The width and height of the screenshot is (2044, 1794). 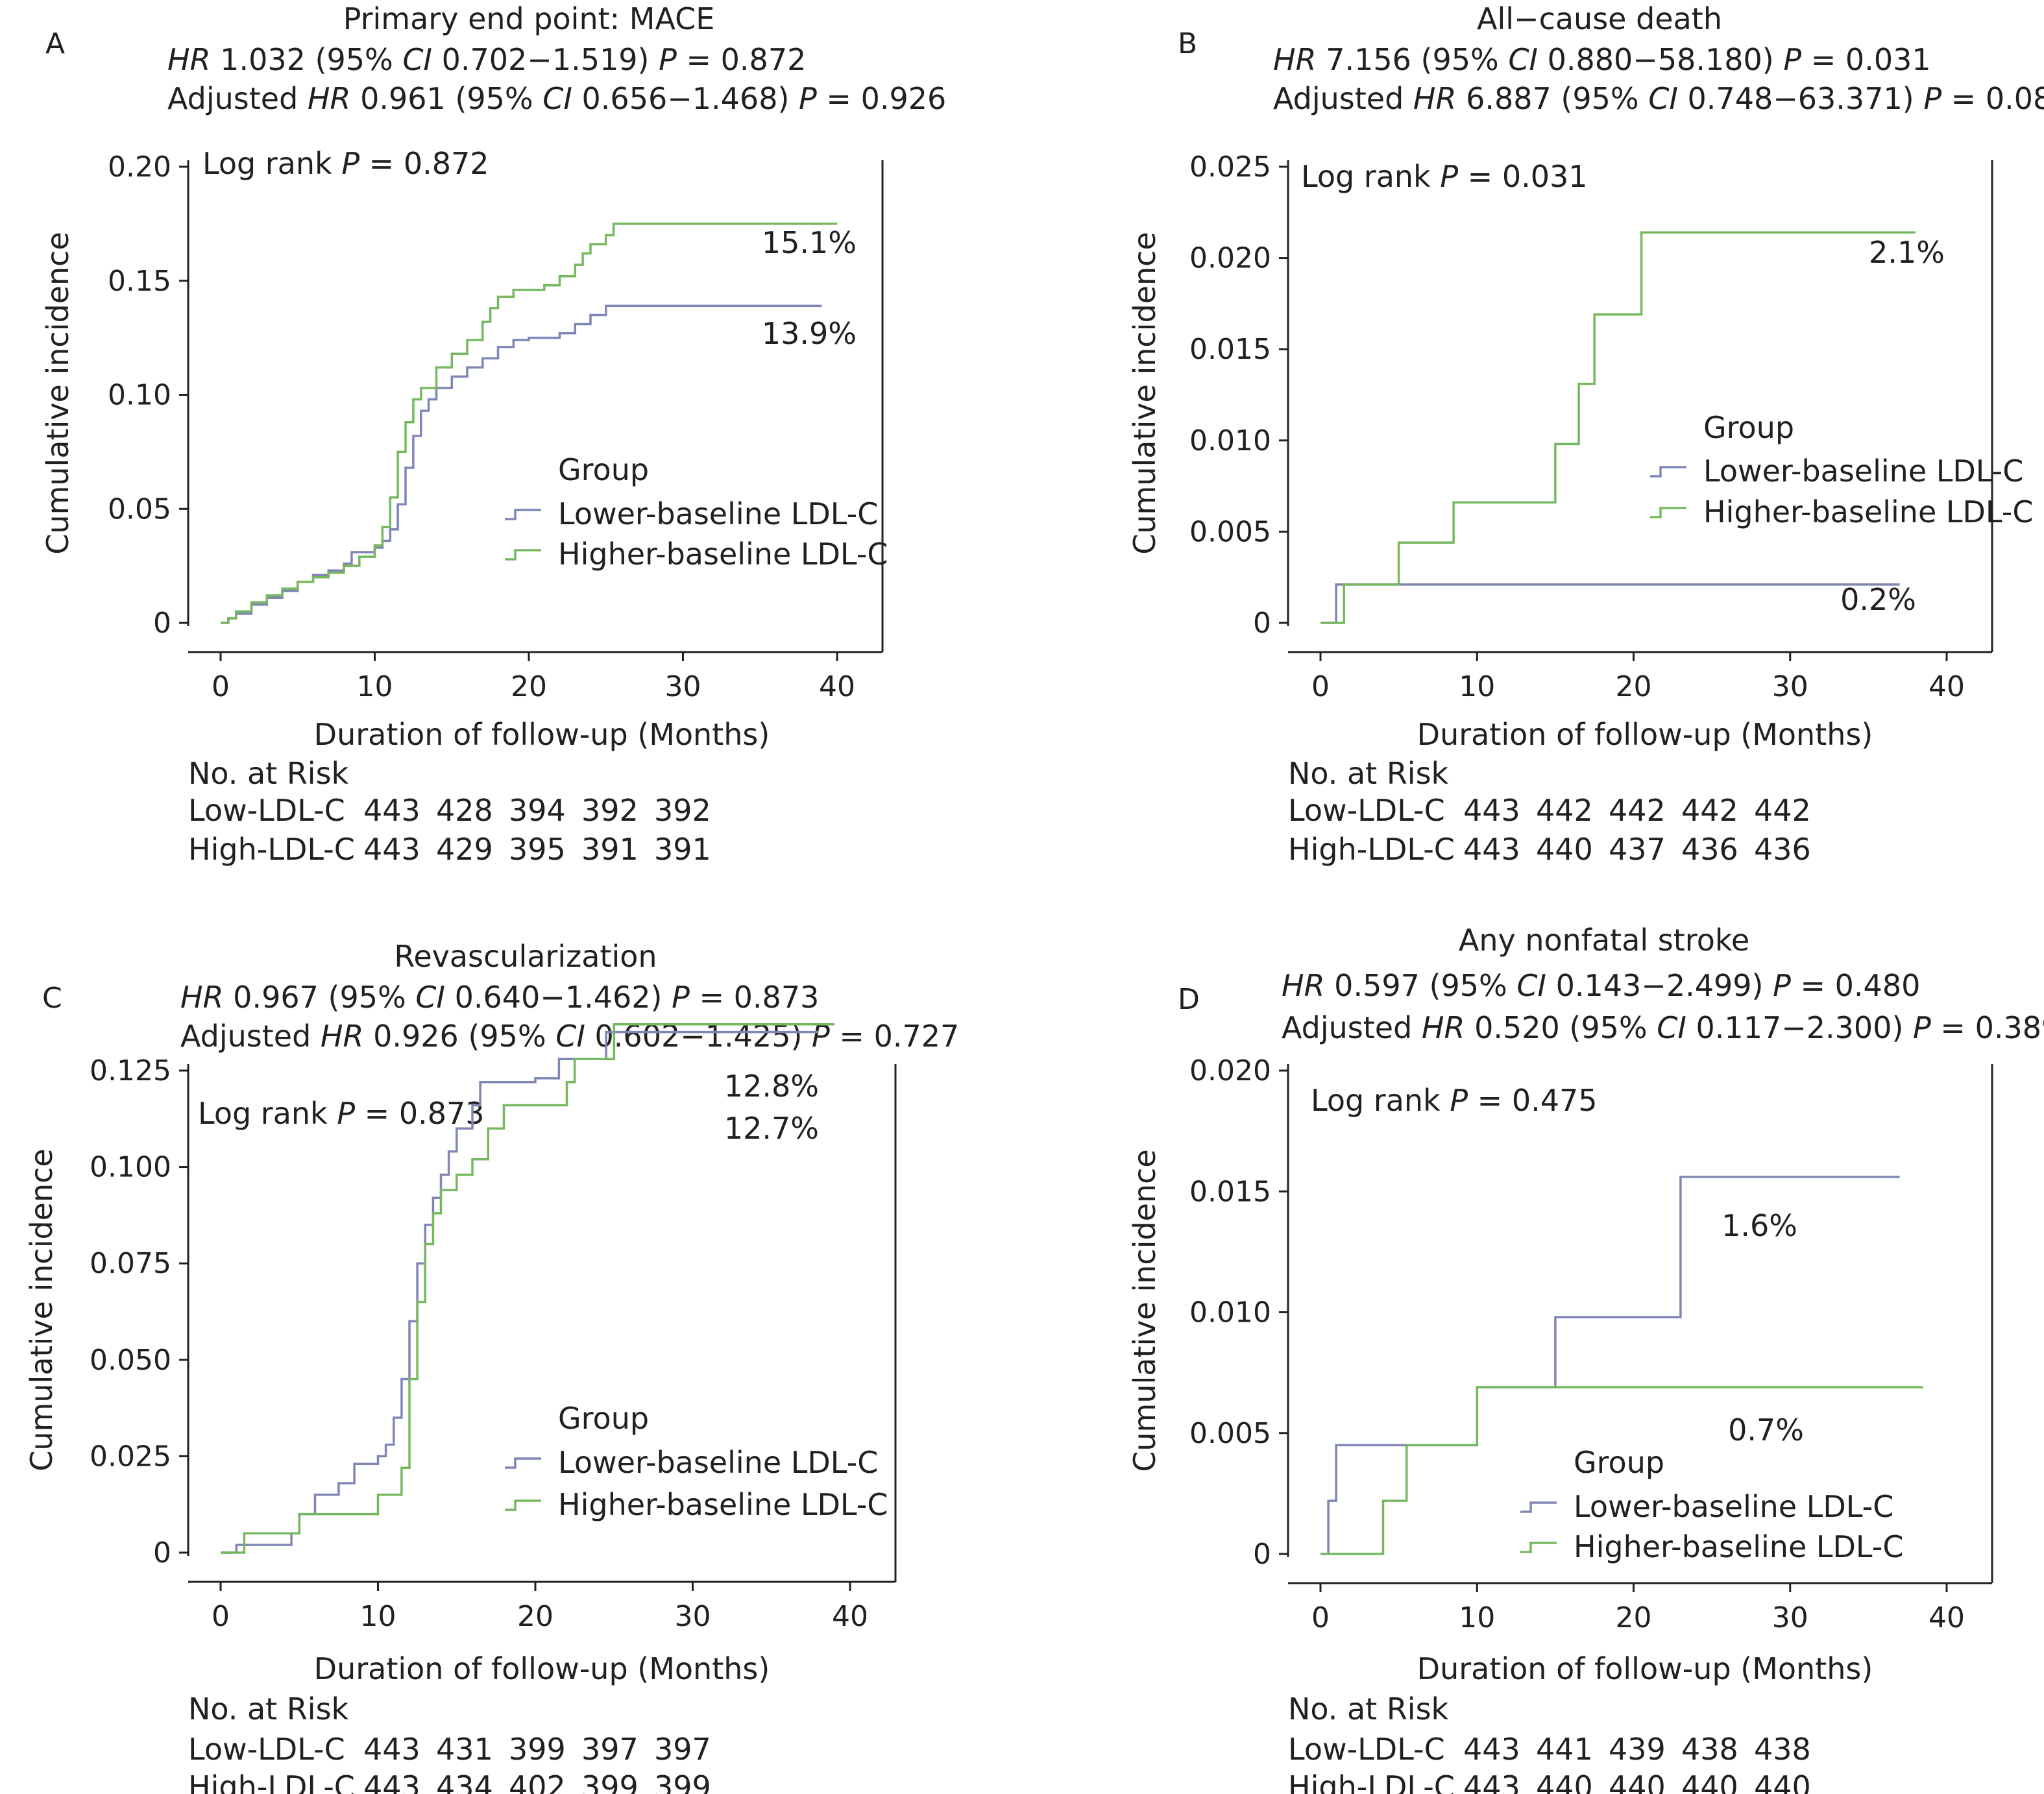 What do you see at coordinates (741, 59) in the screenshot?
I see `p-value: = 0.872` at bounding box center [741, 59].